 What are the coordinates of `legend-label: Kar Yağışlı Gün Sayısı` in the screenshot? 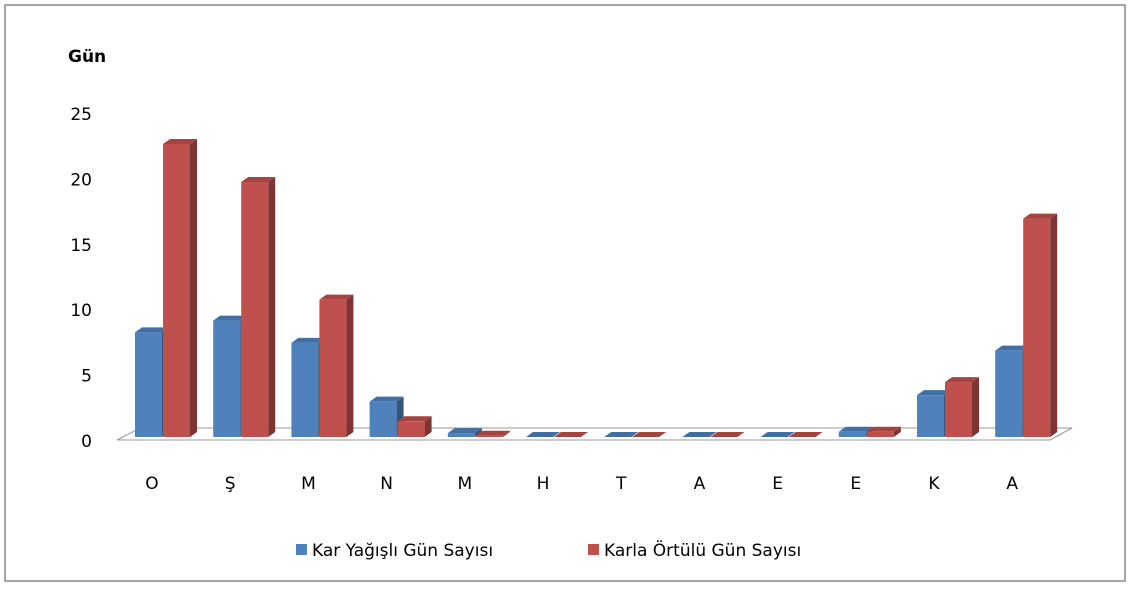 It's located at (402, 551).